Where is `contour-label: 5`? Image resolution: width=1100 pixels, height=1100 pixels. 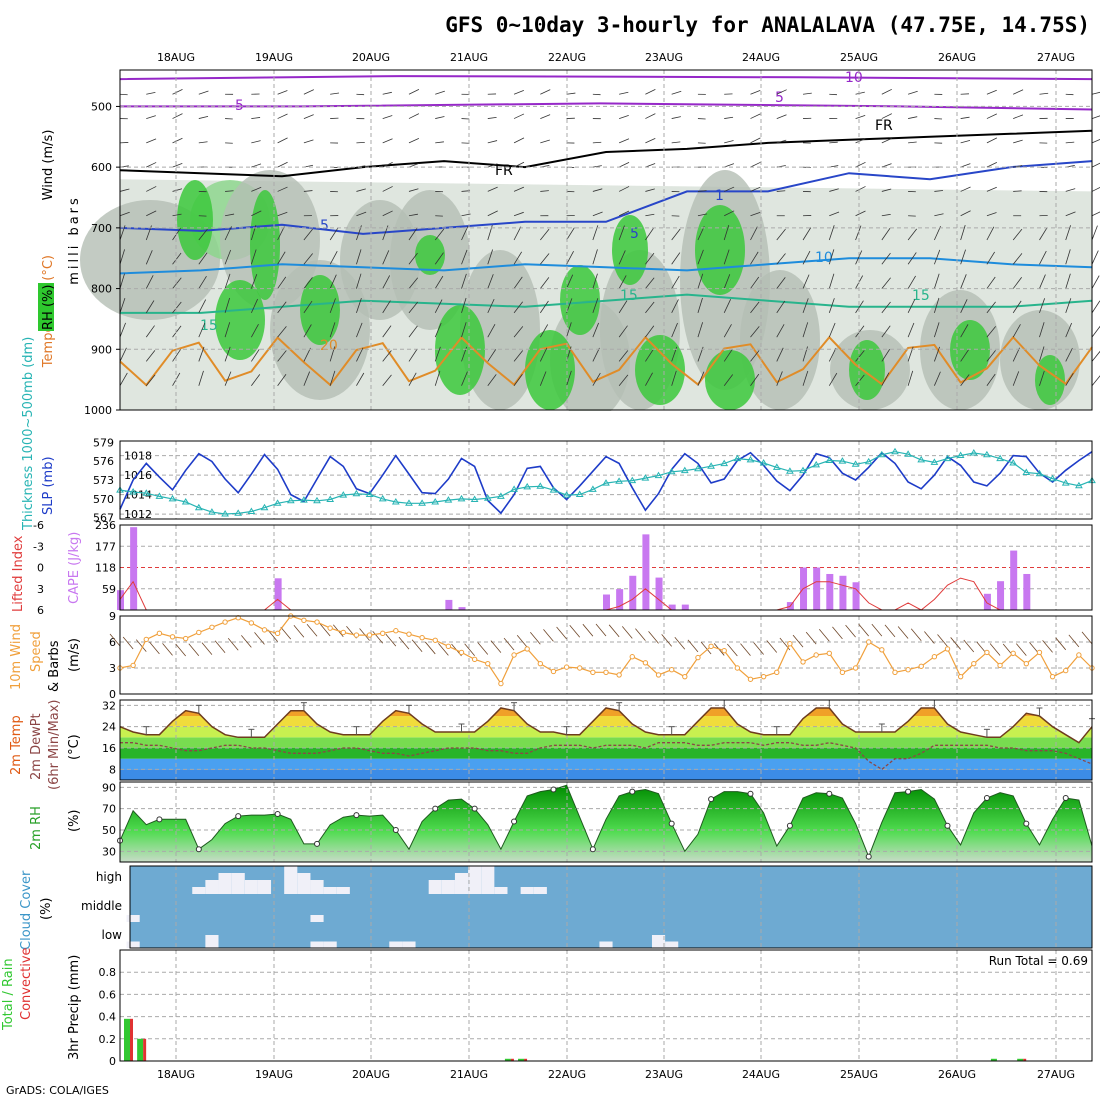
contour-label: 5 is located at coordinates (324, 226).